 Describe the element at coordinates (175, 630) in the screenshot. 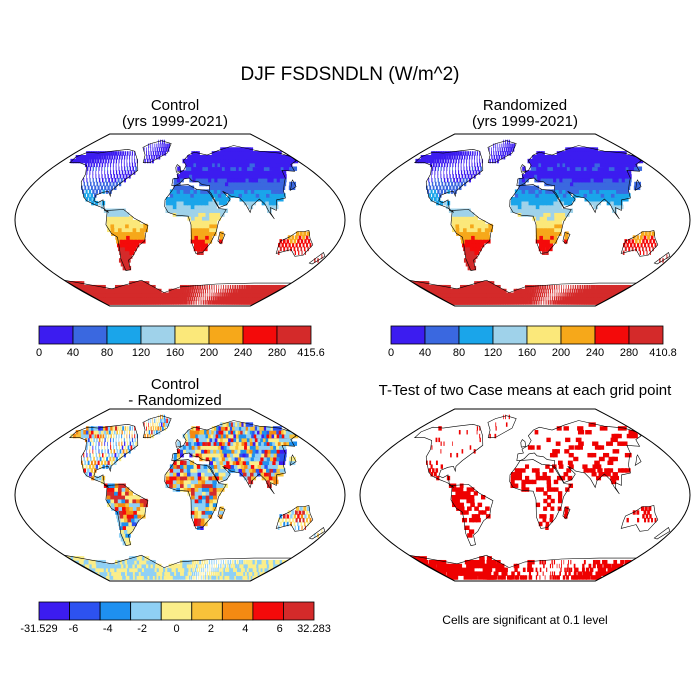

I see `colorbar-difference-labels: -31.529 -6 -4 -2 0 2 4 6 32.283` at that location.